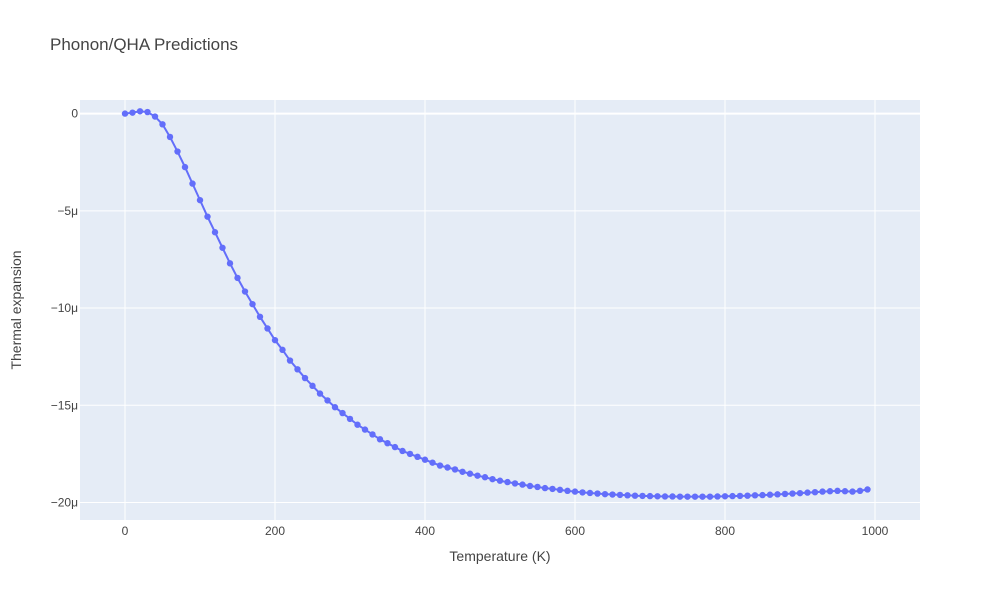 Image resolution: width=1000 pixels, height=600 pixels. I want to click on y-tick-label: −15μ, so click(64, 405).